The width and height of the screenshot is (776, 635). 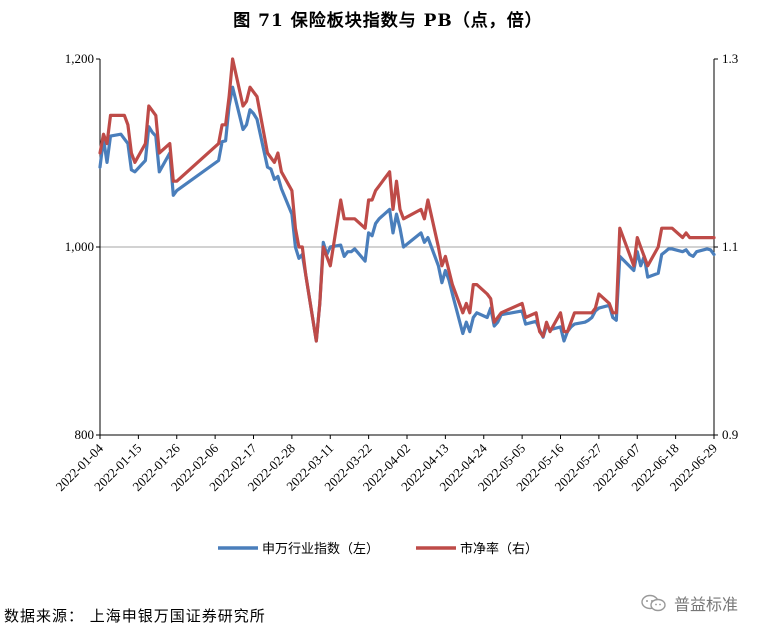 I want to click on watermark-text: 普益标准, so click(x=706, y=604).